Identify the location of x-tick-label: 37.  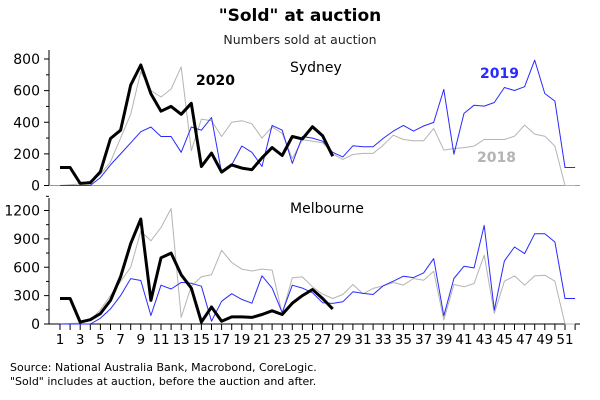
(423, 340).